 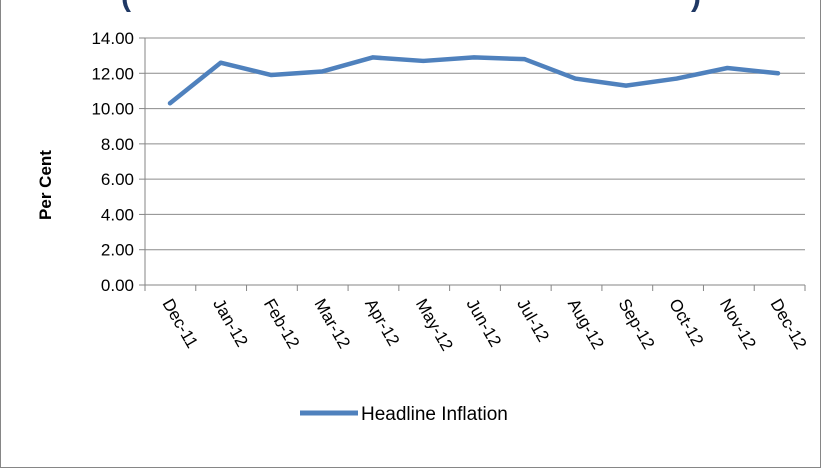 What do you see at coordinates (789, 324) in the screenshot?
I see `x-tick-label: Dec-12` at bounding box center [789, 324].